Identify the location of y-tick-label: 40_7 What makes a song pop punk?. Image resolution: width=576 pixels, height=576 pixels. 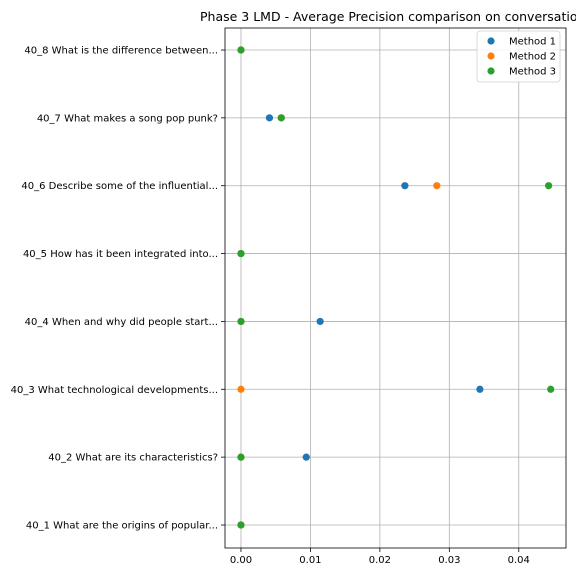
(127, 118).